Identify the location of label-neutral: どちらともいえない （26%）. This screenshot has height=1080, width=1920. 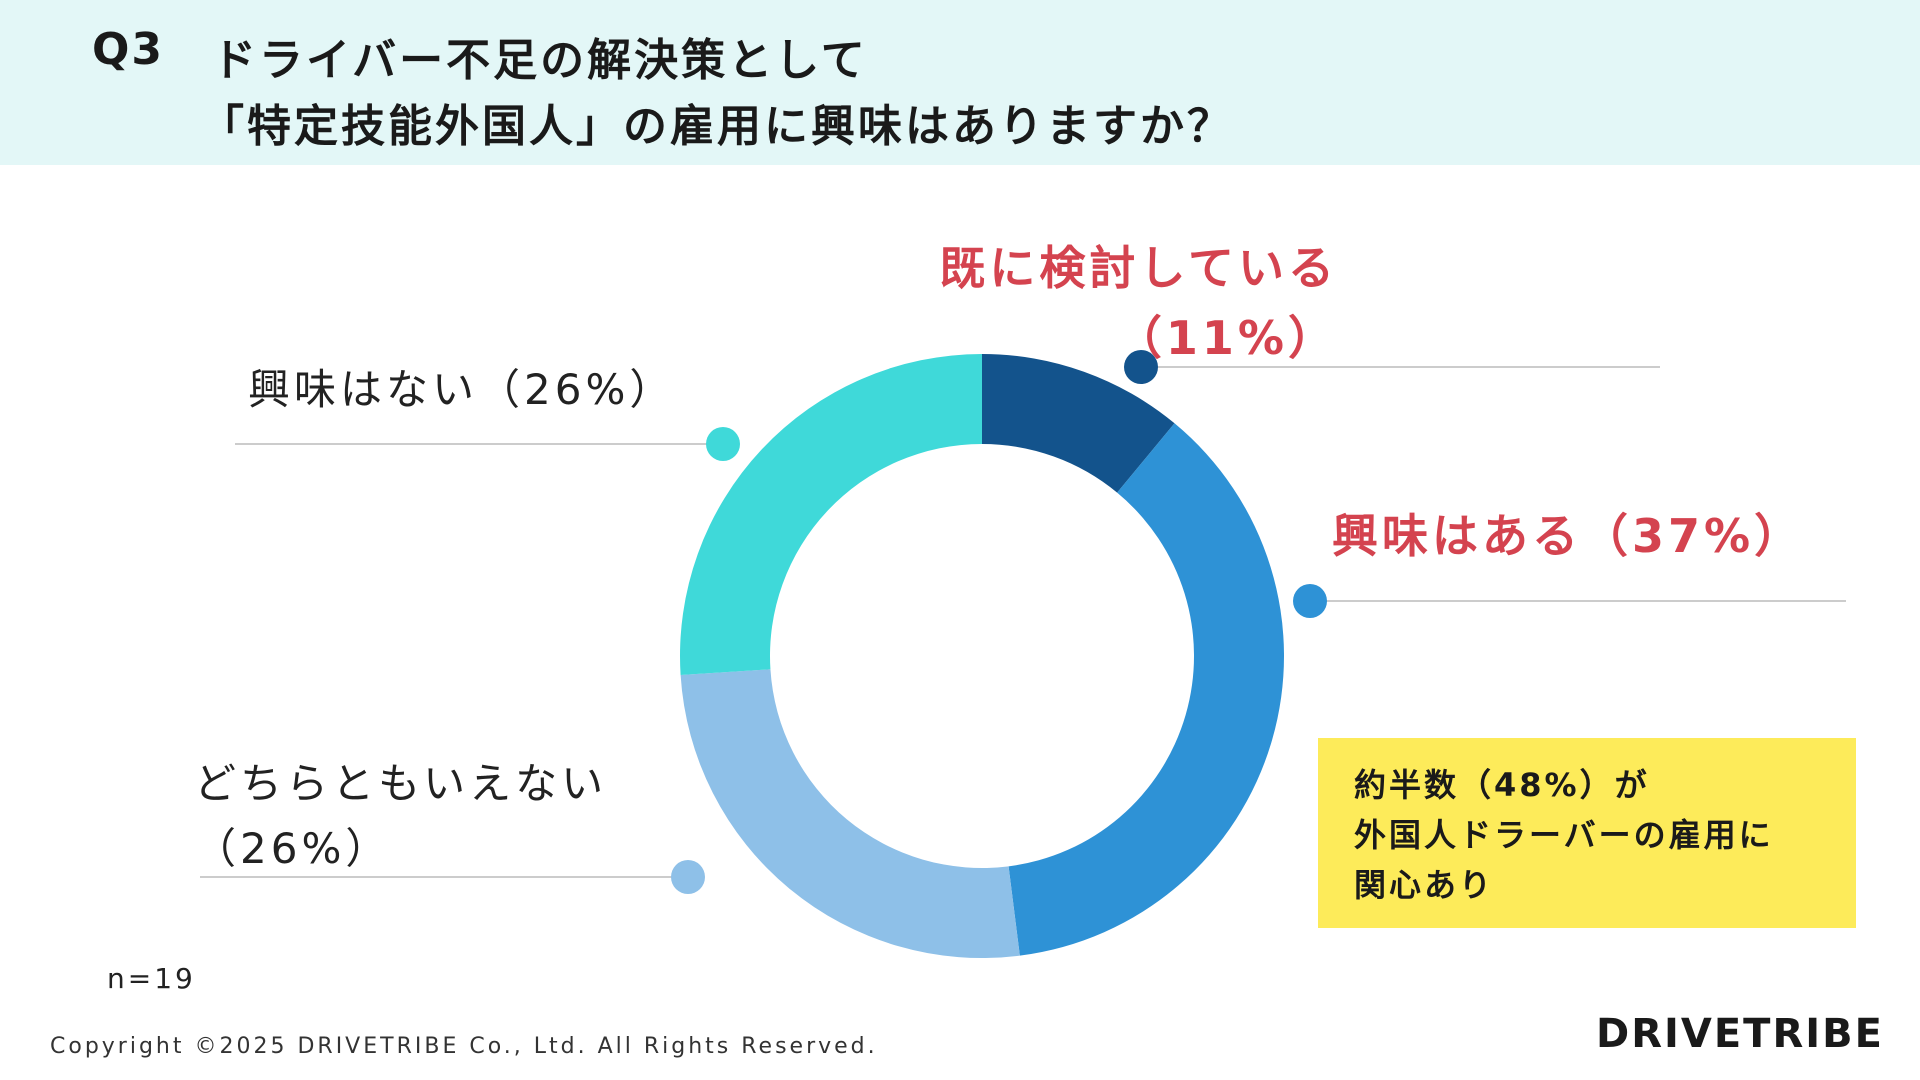
(401, 816).